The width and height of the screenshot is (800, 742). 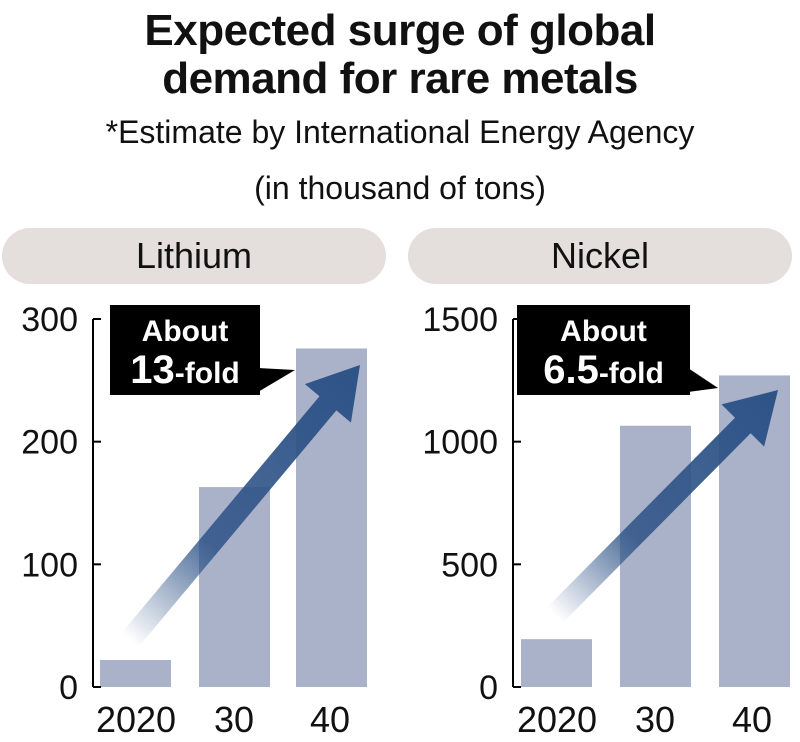 What do you see at coordinates (400, 132) in the screenshot?
I see `chart-subtitle: *Estimate by International Energy Agency` at bounding box center [400, 132].